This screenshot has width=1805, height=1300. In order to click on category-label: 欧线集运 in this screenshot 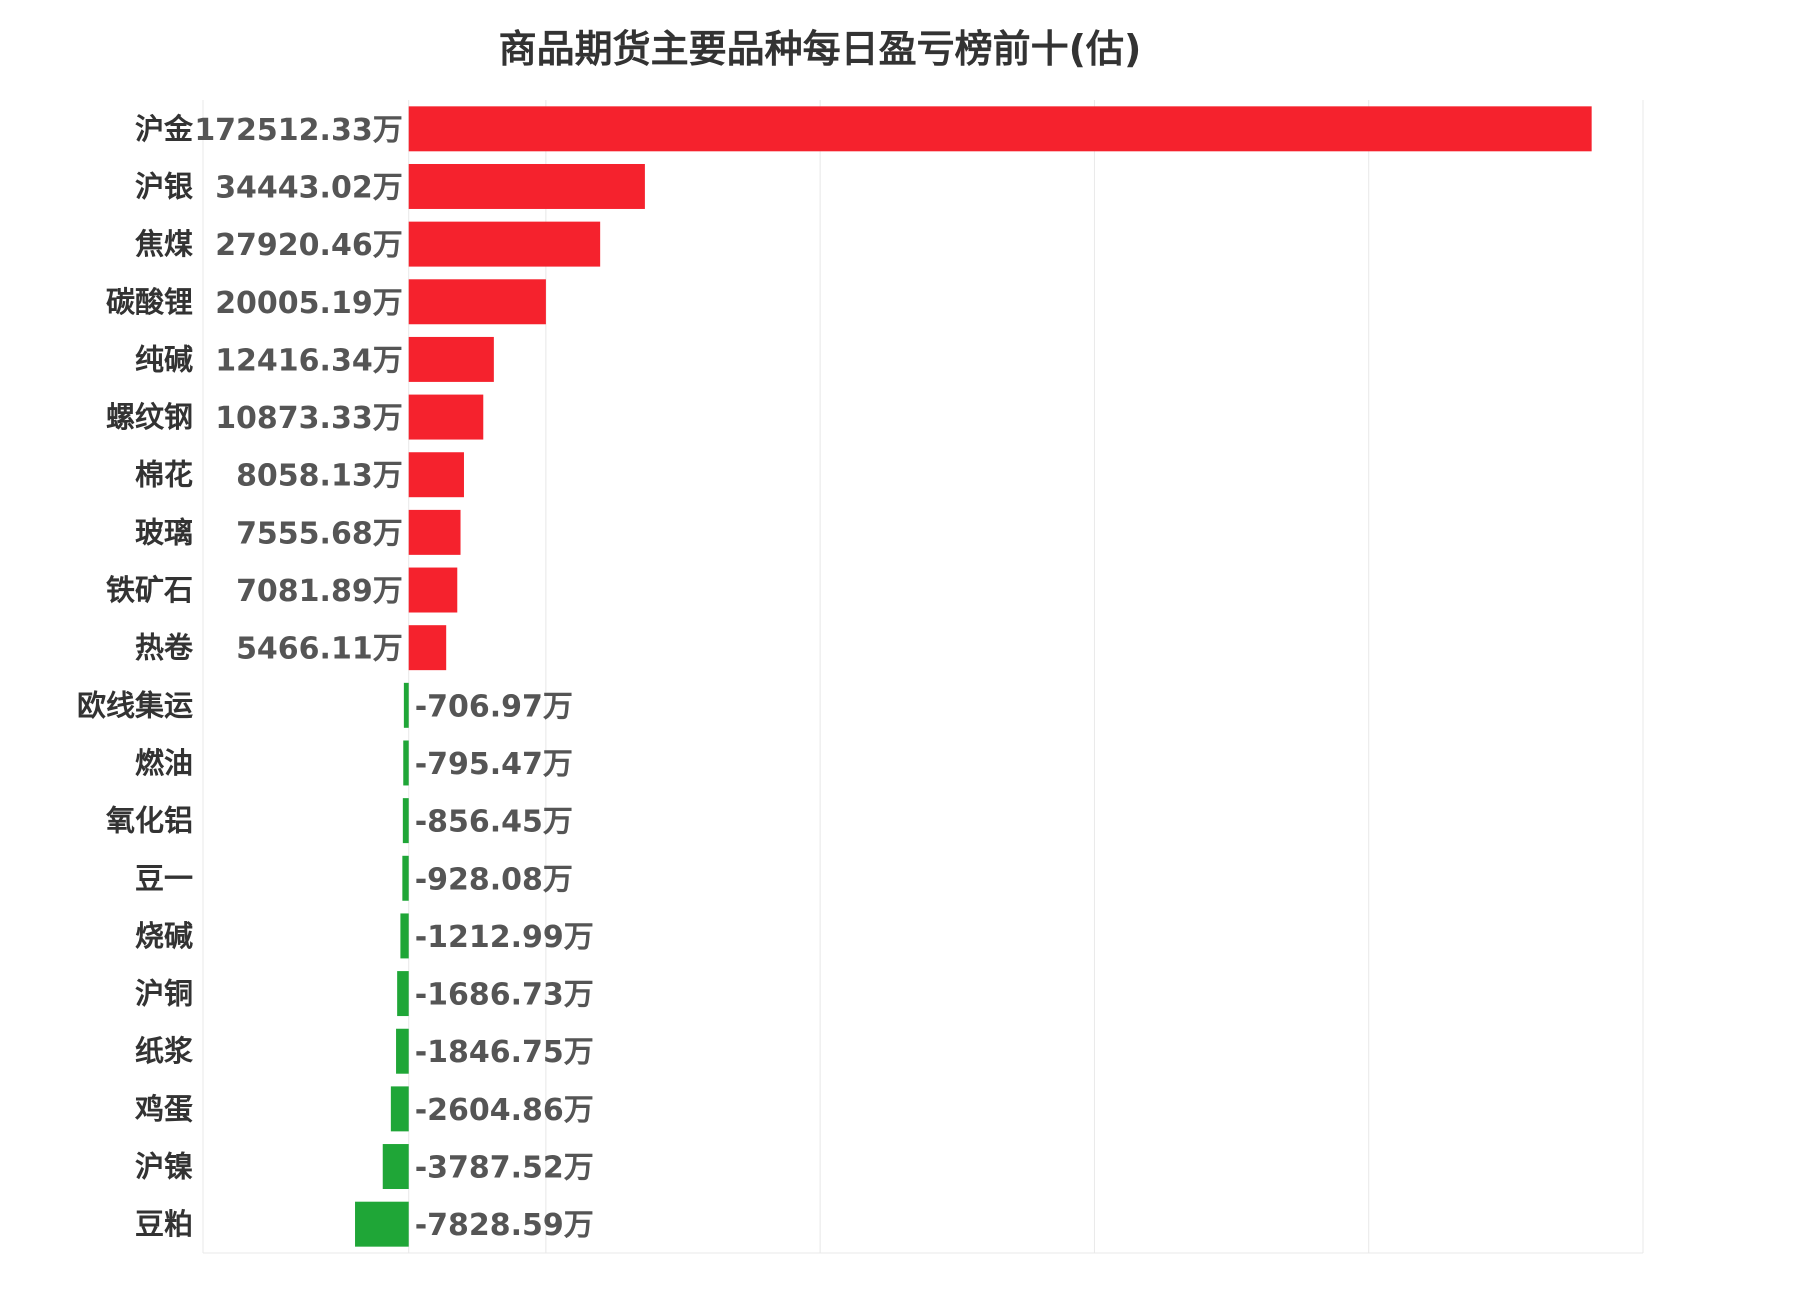, I will do `click(135, 705)`.